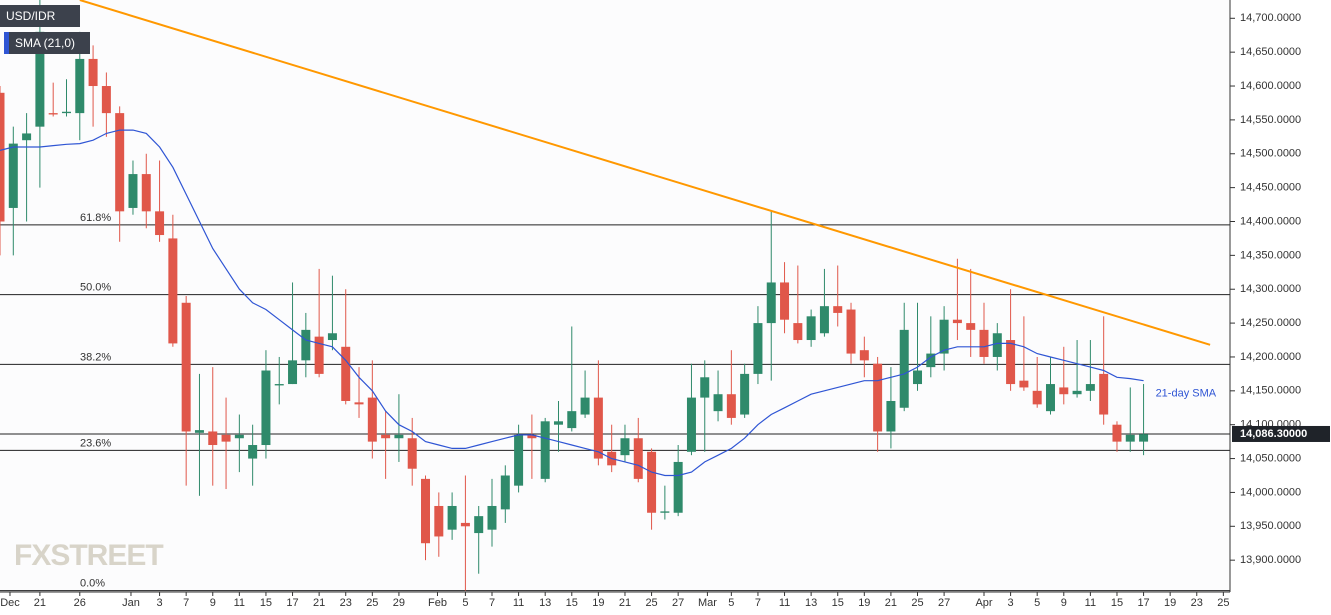 The height and width of the screenshot is (615, 1331). Describe the element at coordinates (95, 218) in the screenshot. I see `fib-label: 61.8%` at that location.